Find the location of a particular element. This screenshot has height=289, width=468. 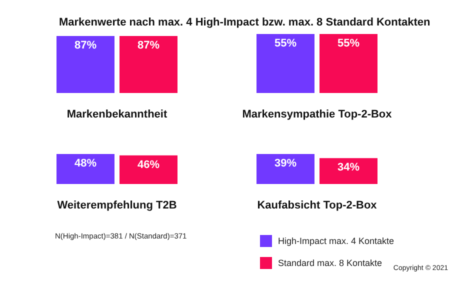

data-label: 39% is located at coordinates (285, 164).